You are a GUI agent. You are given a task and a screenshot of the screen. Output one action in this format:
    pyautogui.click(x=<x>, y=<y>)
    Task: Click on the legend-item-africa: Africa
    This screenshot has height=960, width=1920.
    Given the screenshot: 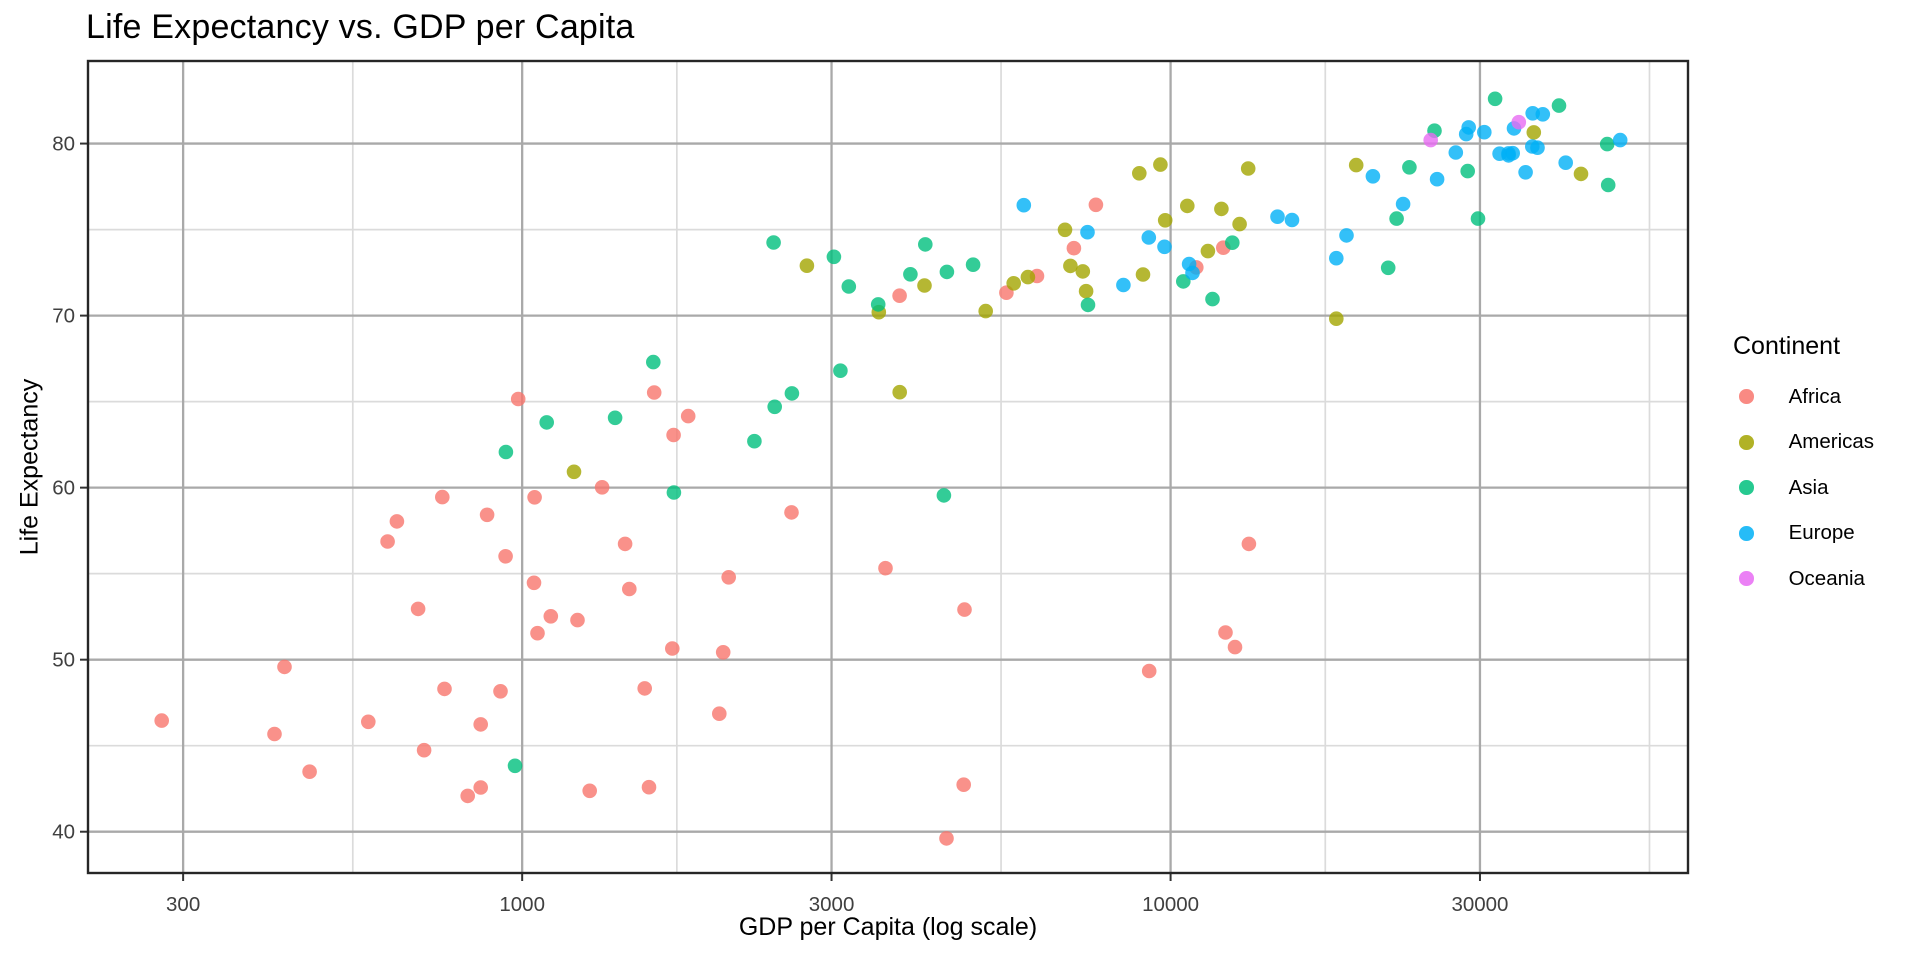 What is the action you would take?
    pyautogui.click(x=1802, y=397)
    